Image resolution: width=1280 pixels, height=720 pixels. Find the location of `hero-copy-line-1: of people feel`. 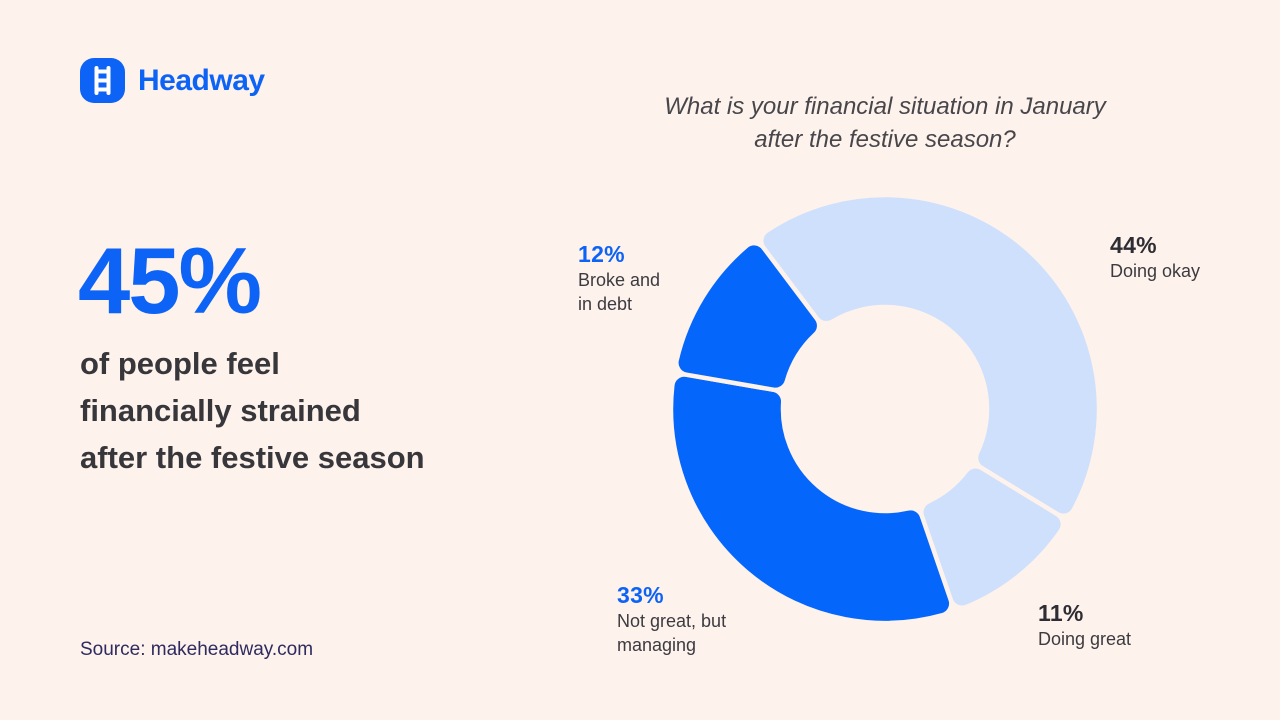

hero-copy-line-1: of people feel is located at coordinates (180, 363).